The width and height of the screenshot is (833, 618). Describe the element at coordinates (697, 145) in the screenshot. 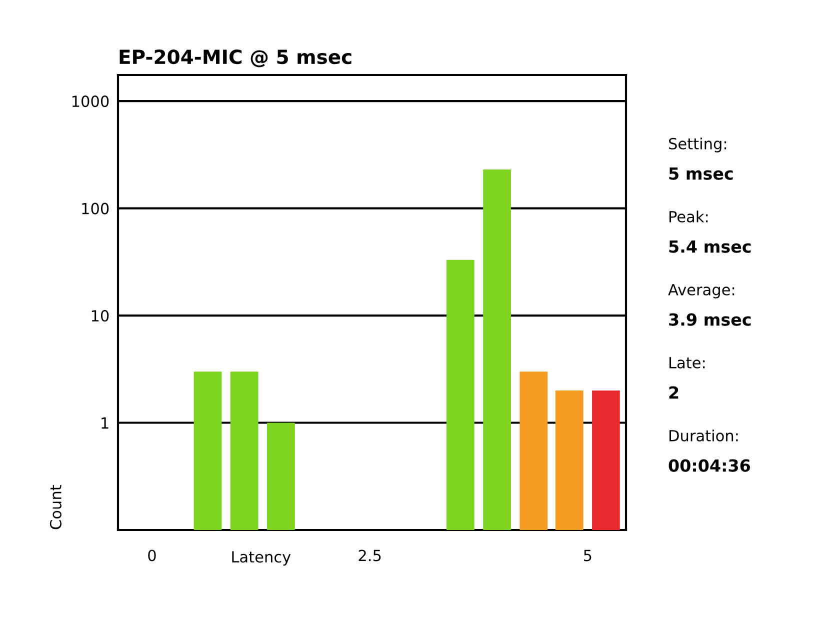

I see `text: Setting:` at that location.